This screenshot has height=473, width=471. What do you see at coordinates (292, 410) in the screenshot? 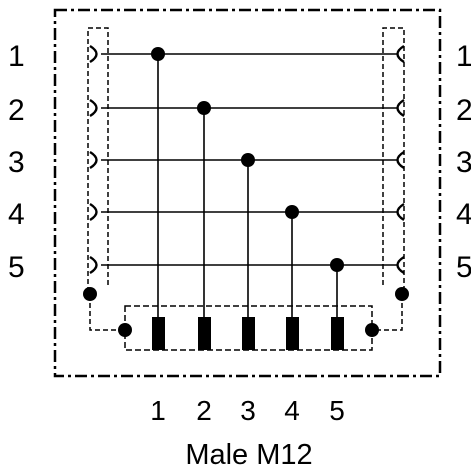
I see `male-pin-label: 4` at bounding box center [292, 410].